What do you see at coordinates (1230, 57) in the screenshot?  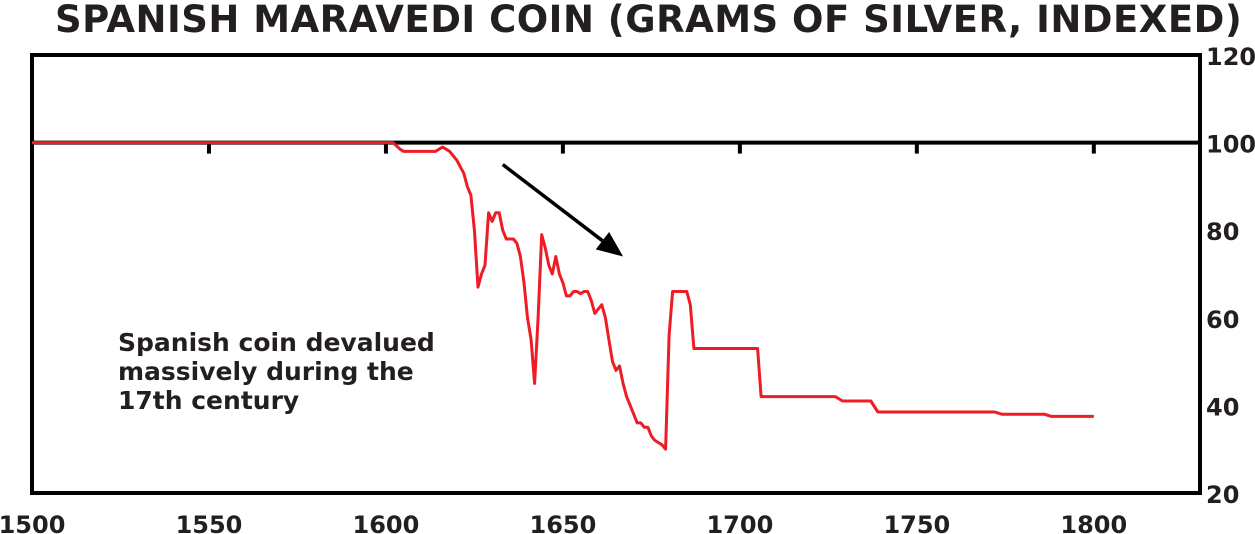 I see `y-tick-label-120: 120` at bounding box center [1230, 57].